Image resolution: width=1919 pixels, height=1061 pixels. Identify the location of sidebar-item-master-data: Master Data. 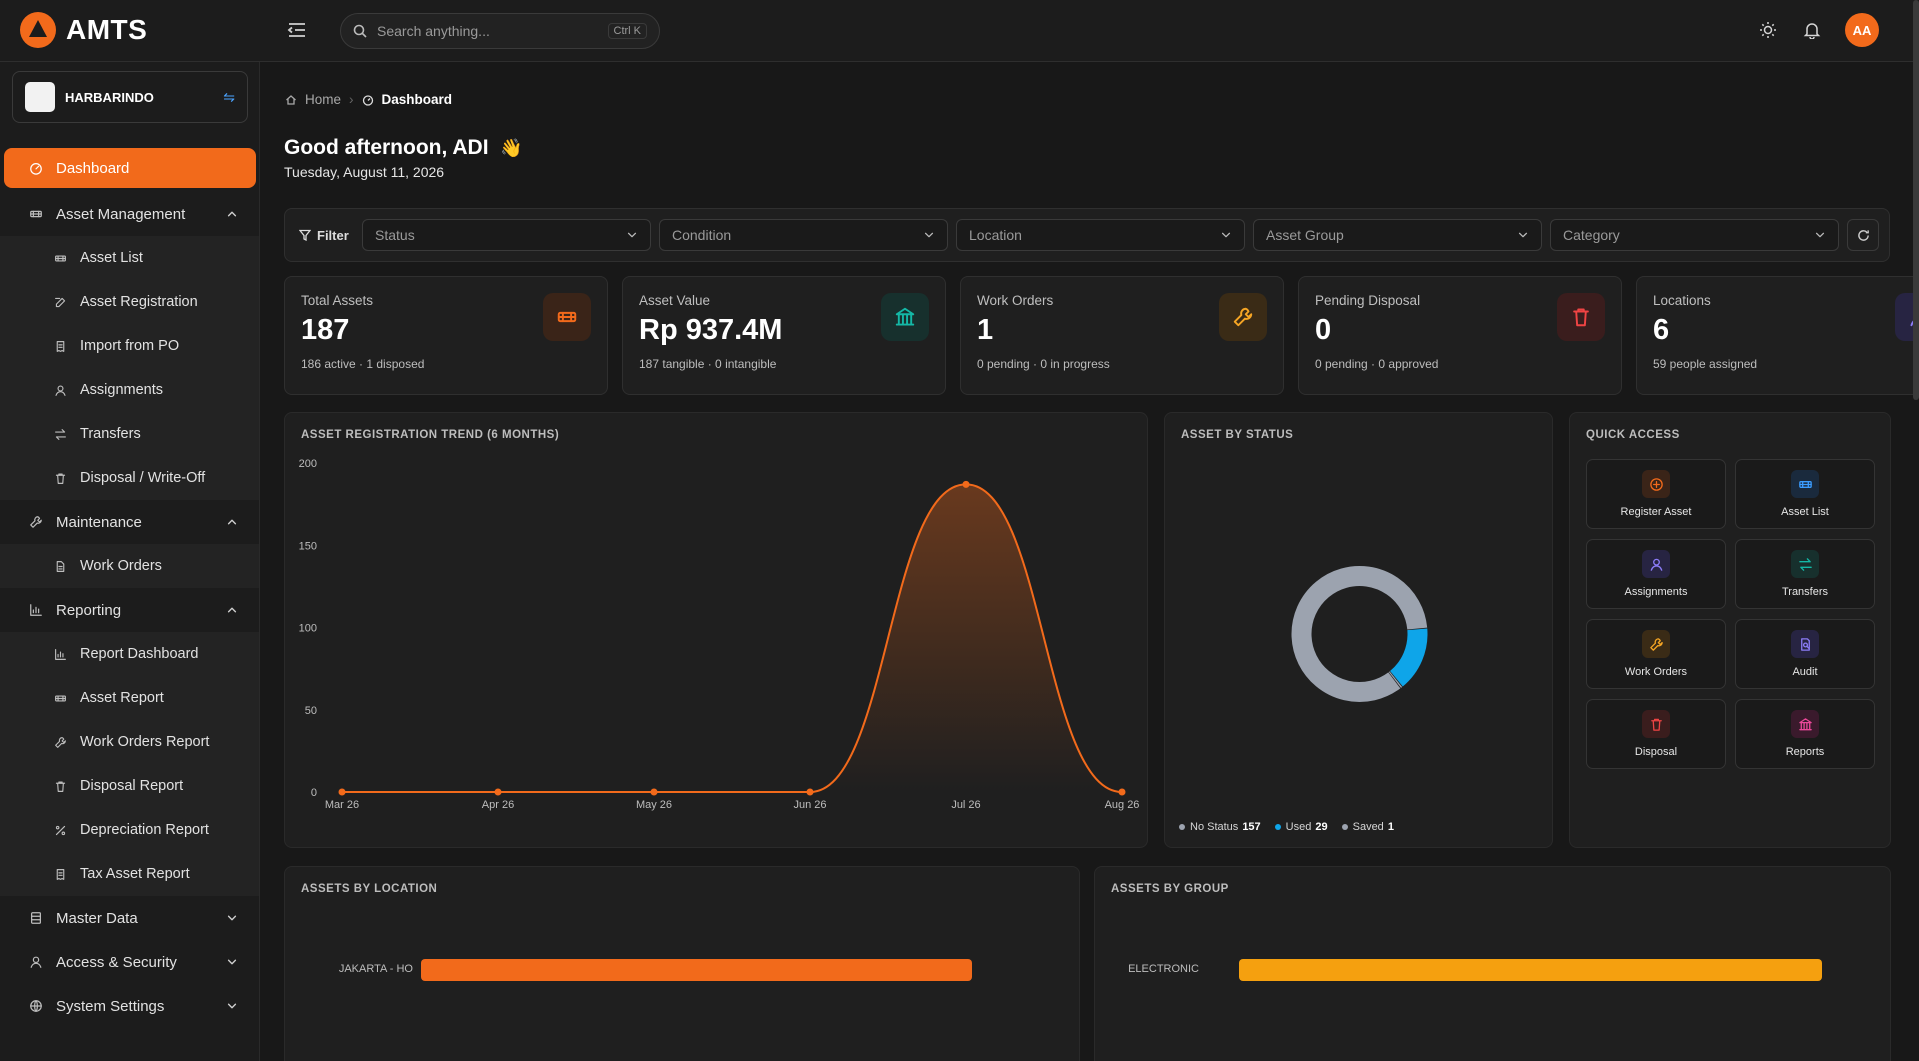
(129, 918).